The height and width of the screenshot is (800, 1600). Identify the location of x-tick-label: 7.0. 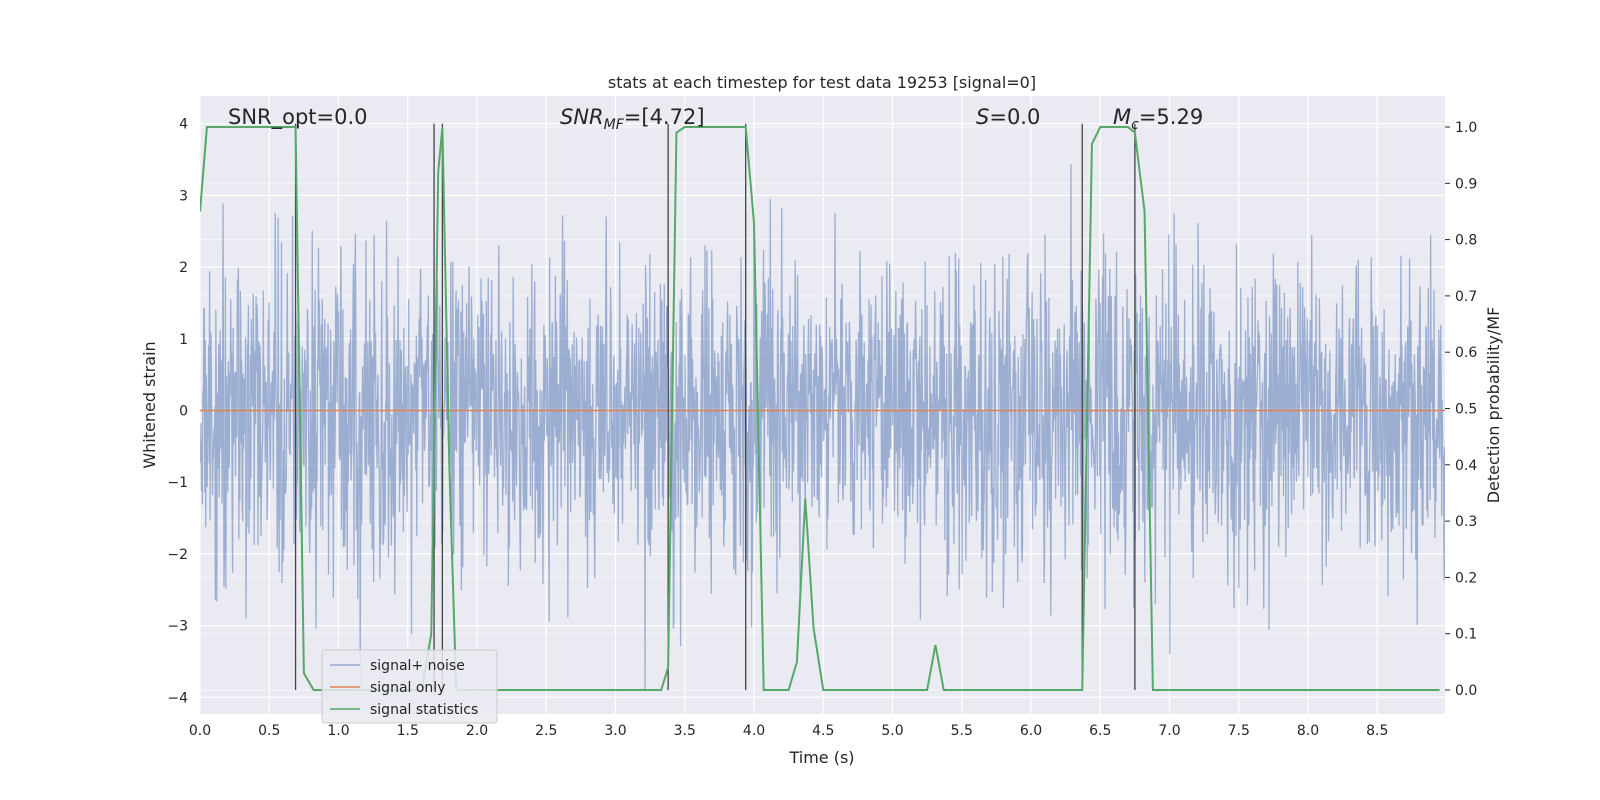
(1169, 731).